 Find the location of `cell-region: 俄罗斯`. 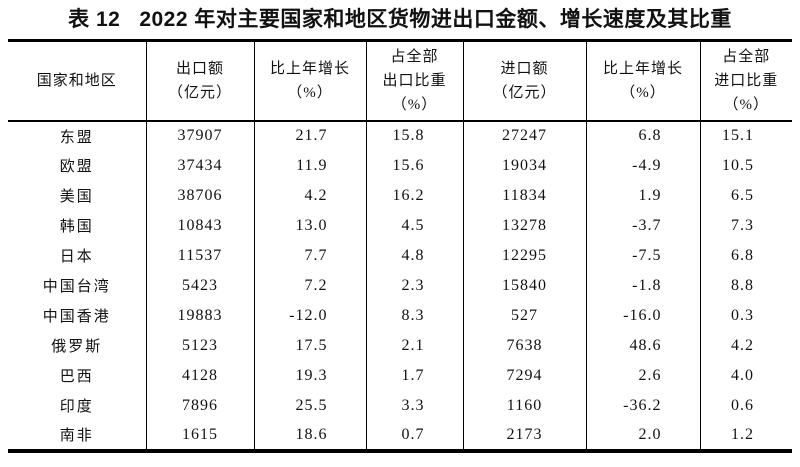

cell-region: 俄罗斯 is located at coordinates (77, 347).